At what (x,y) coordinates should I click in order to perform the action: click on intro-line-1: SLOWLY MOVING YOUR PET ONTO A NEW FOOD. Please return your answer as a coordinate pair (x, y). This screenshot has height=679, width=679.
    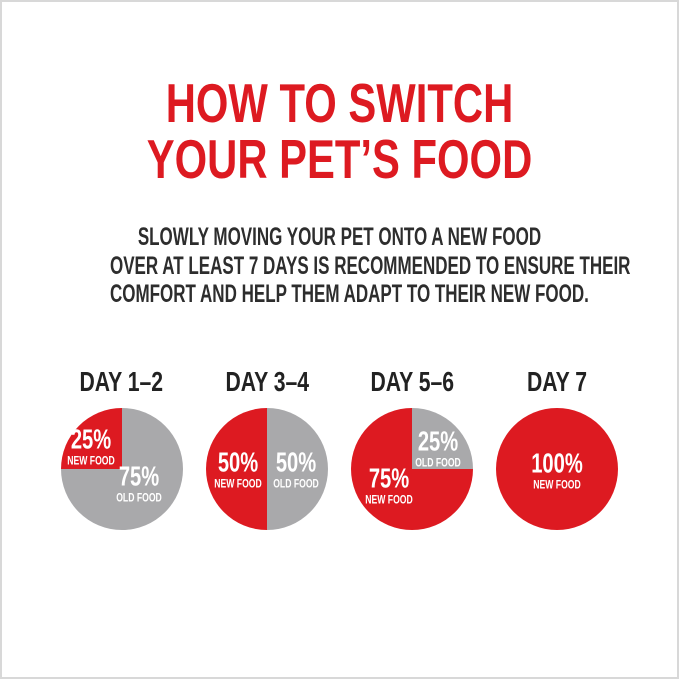
    Looking at the image, I should click on (339, 237).